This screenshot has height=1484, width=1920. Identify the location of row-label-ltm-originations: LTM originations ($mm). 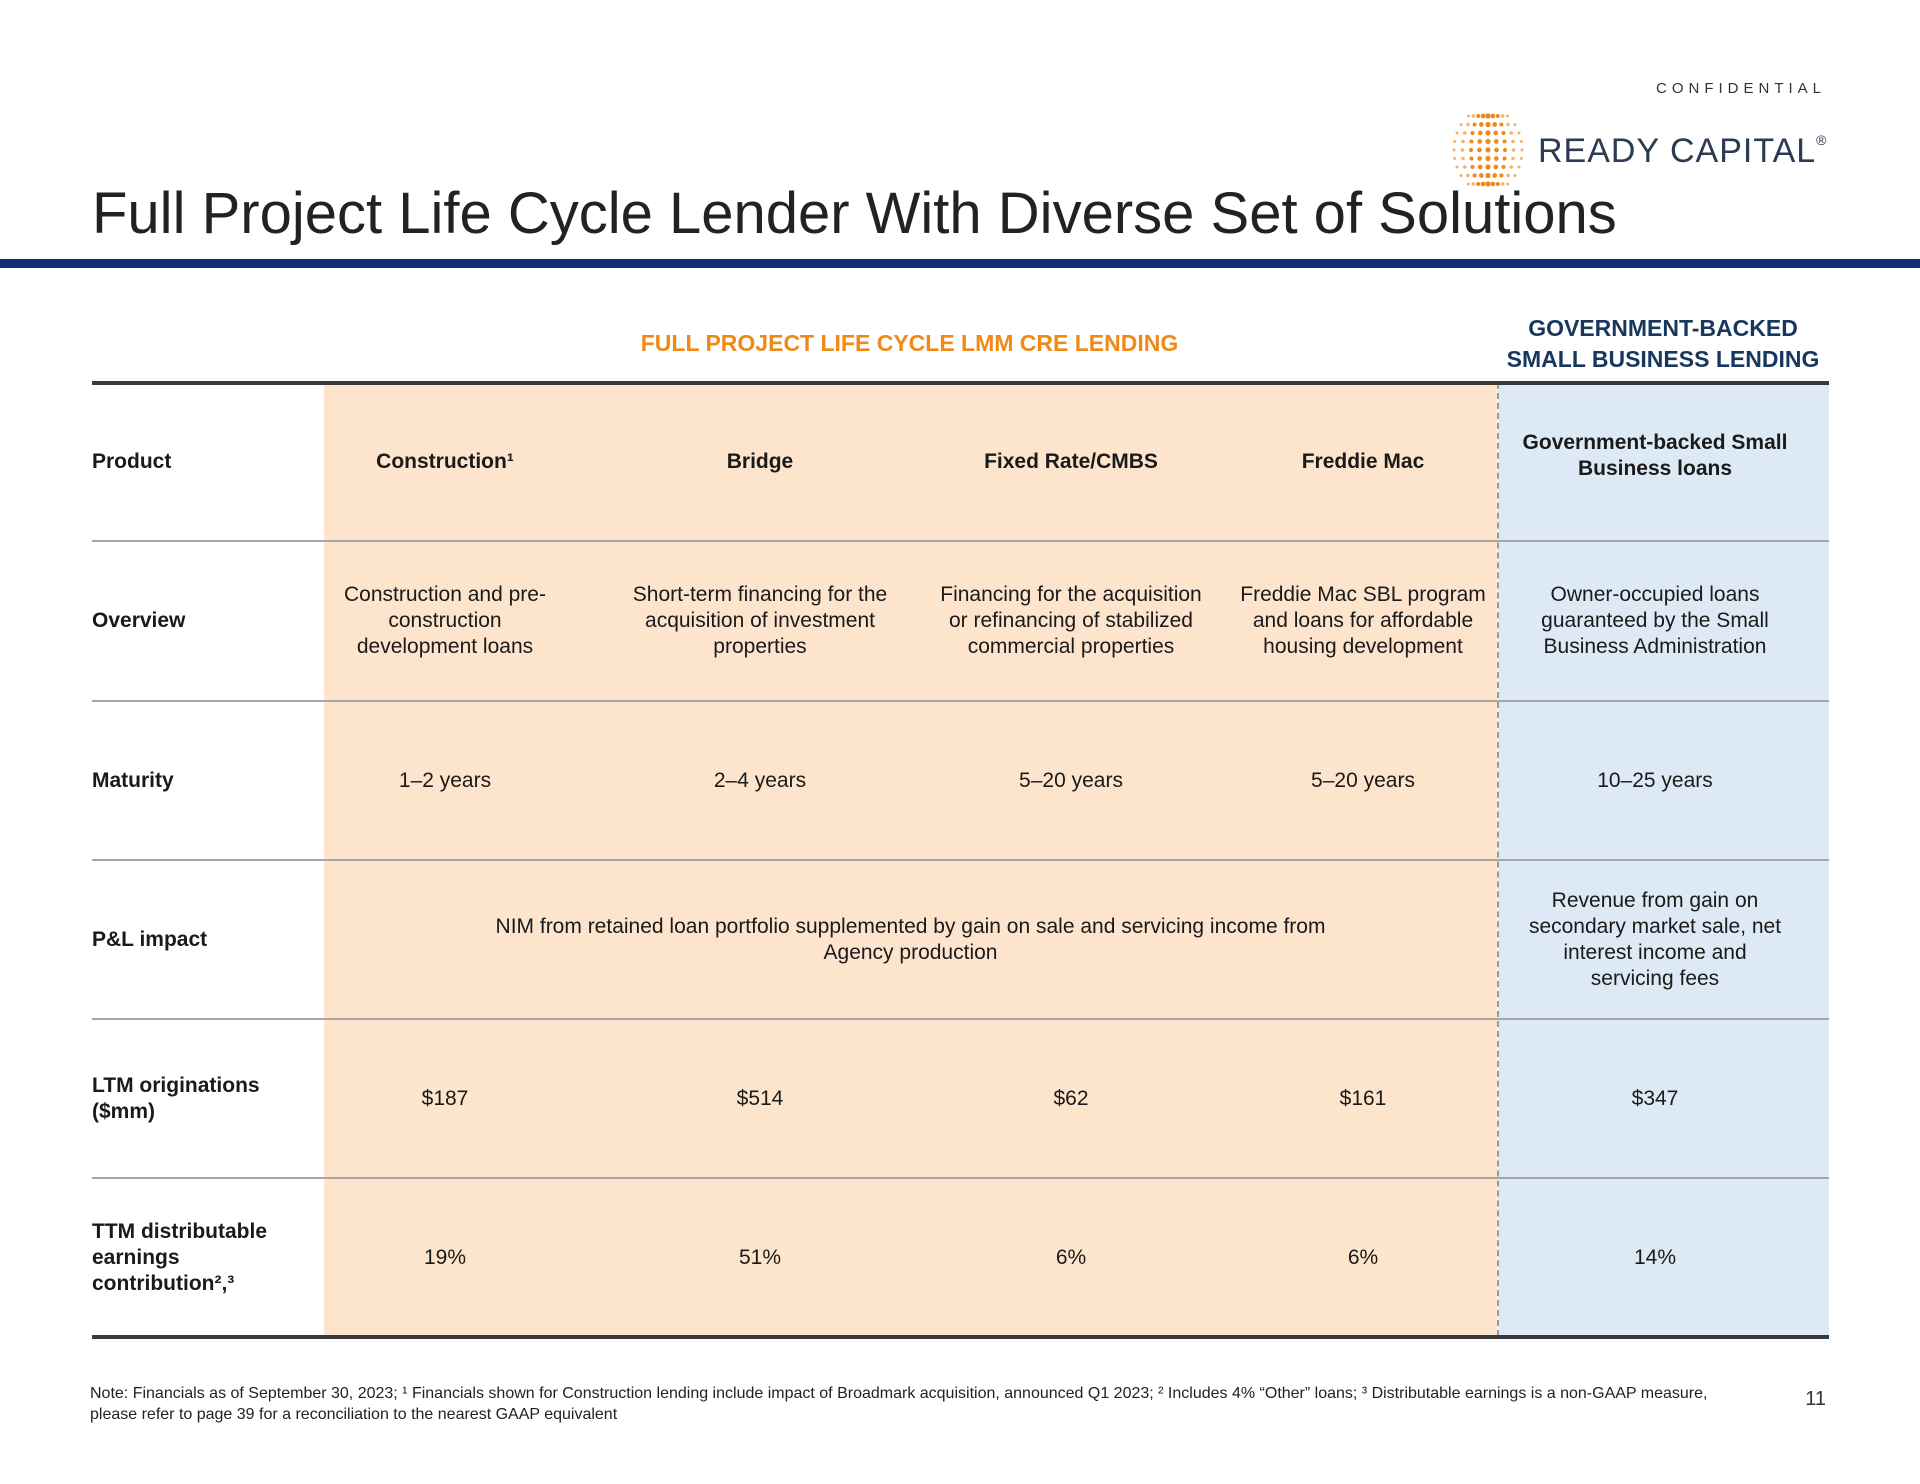
(176, 1098).